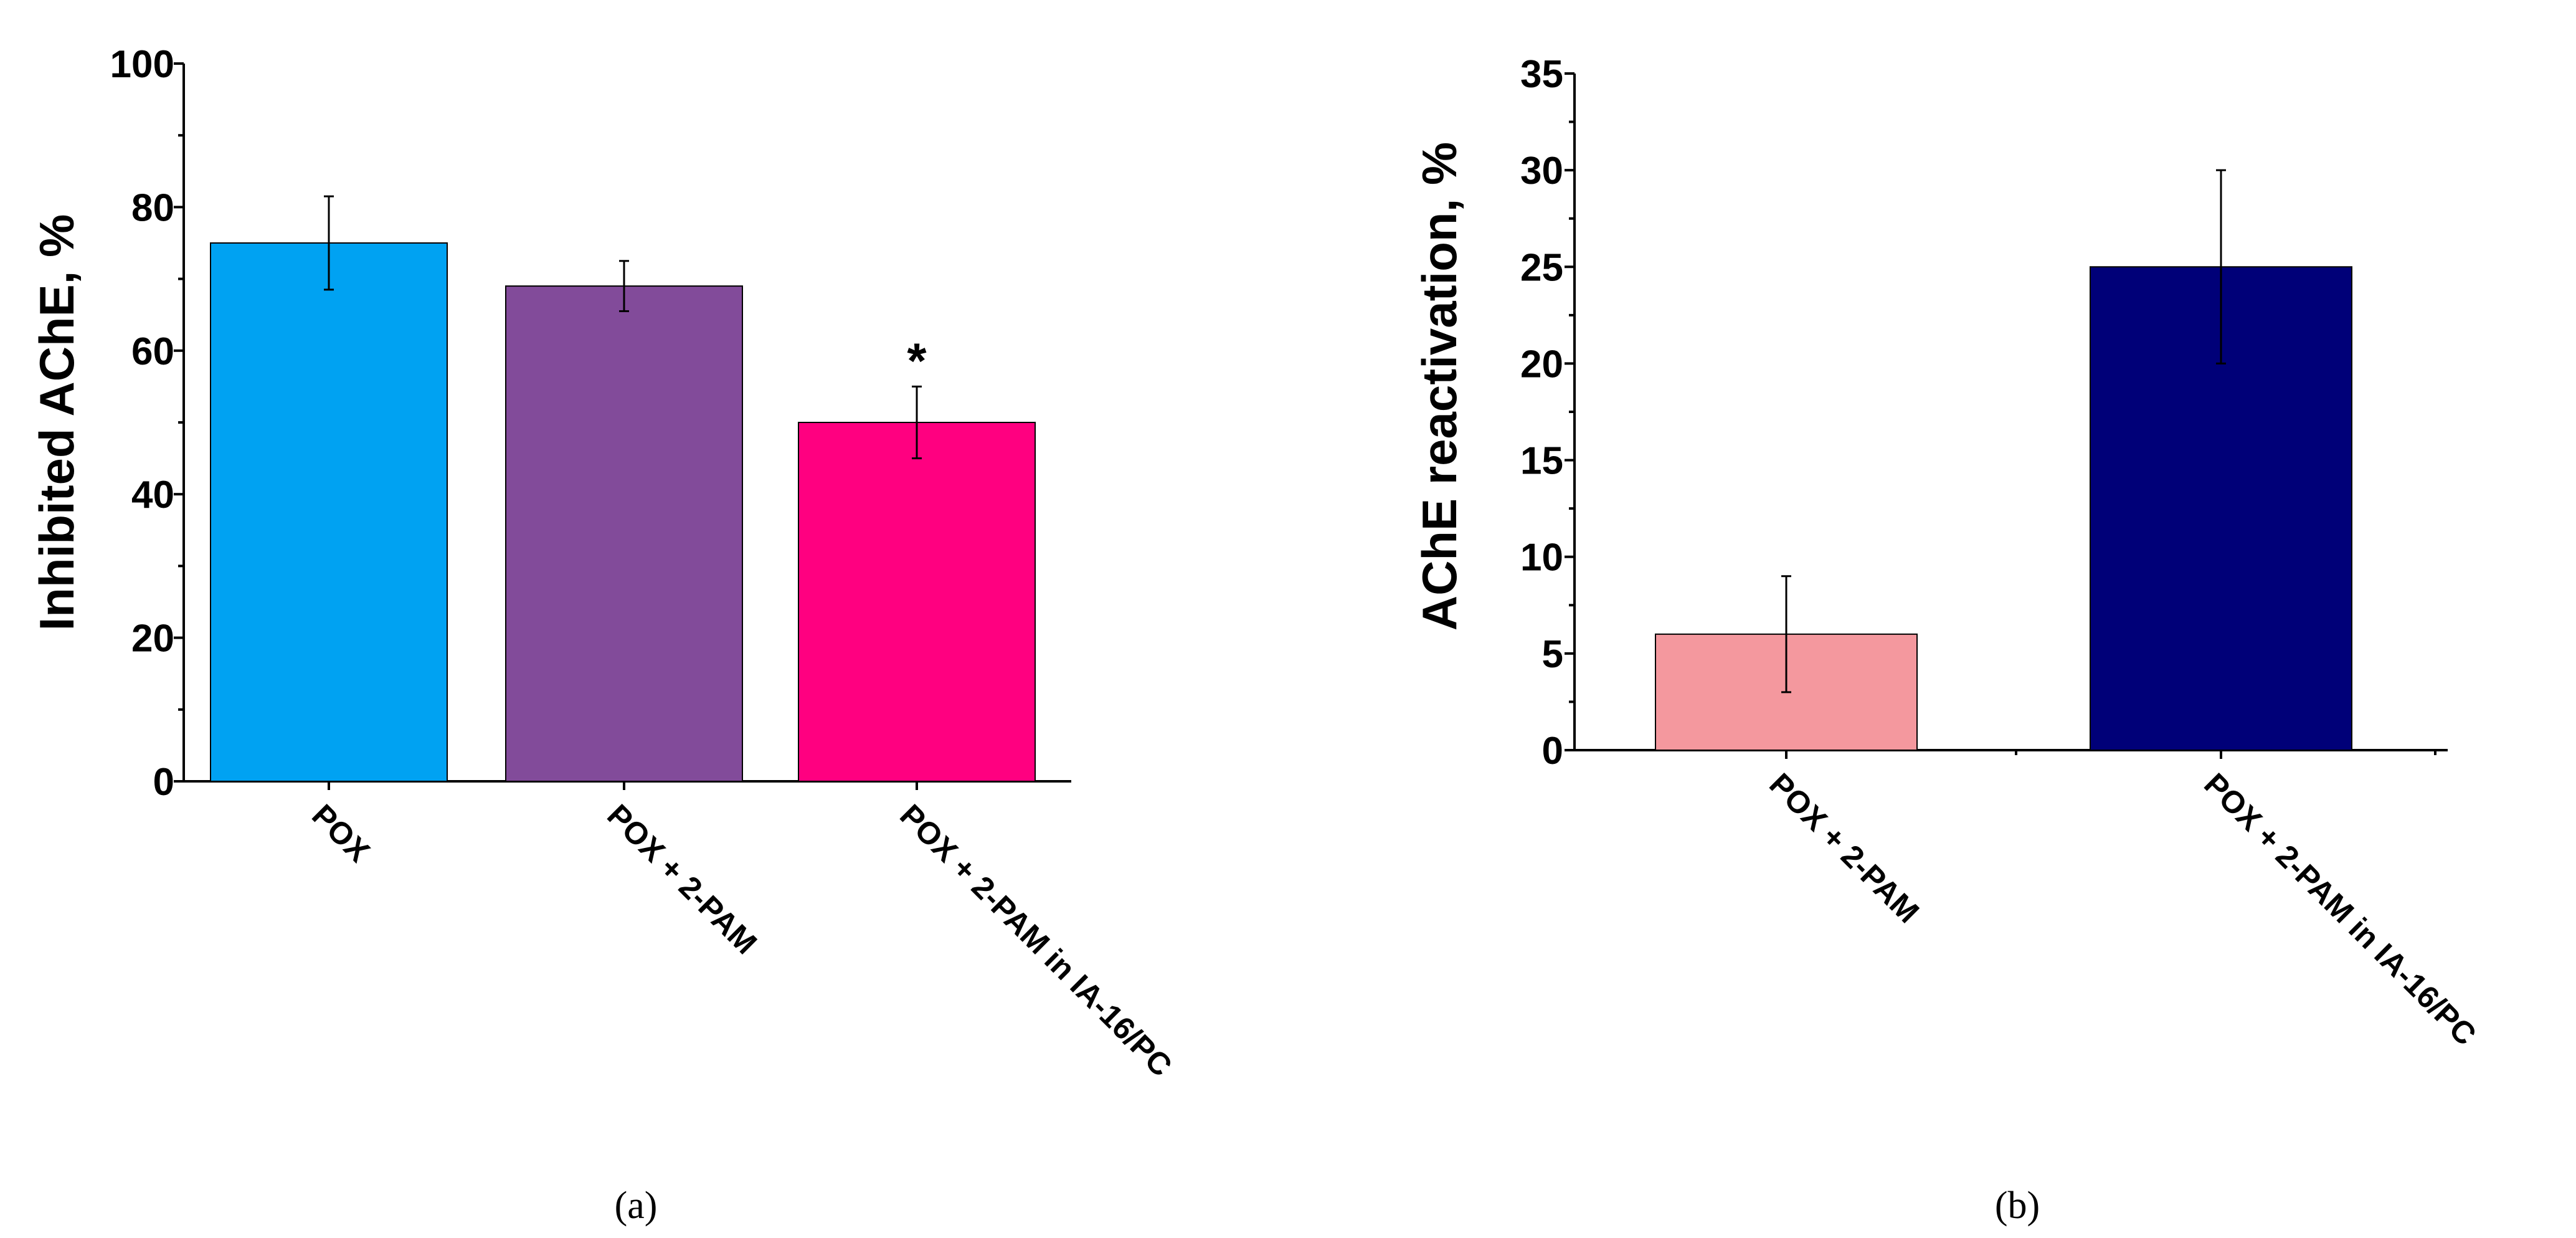 This screenshot has height=1238, width=2576. Describe the element at coordinates (152, 207) in the screenshot. I see `y-tick-label: 80` at that location.